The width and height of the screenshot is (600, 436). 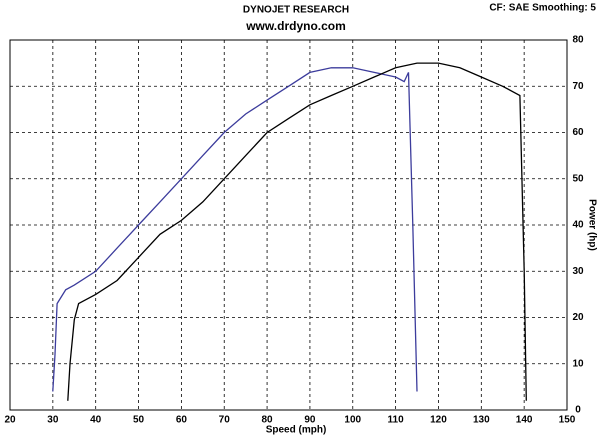 I want to click on chart-title: DYNOJET RESEARCH, so click(x=296, y=10).